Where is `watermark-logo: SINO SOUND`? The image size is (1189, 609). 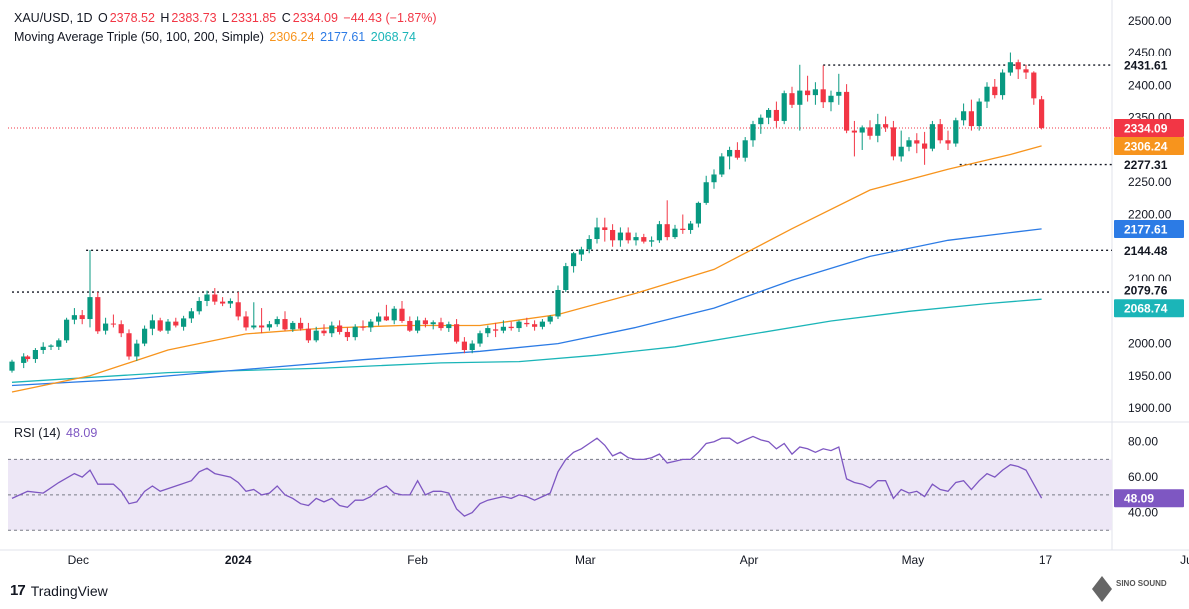 watermark-logo: SINO SOUND is located at coordinates (1129, 589).